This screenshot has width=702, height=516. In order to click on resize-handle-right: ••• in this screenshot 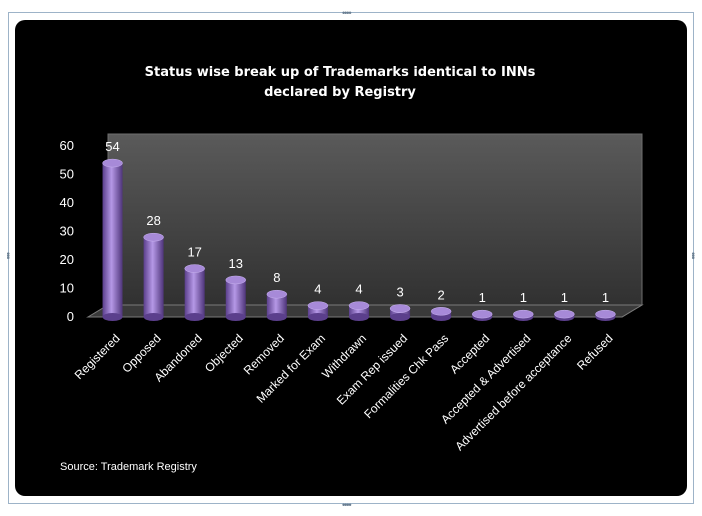, I will do `click(693, 255)`.